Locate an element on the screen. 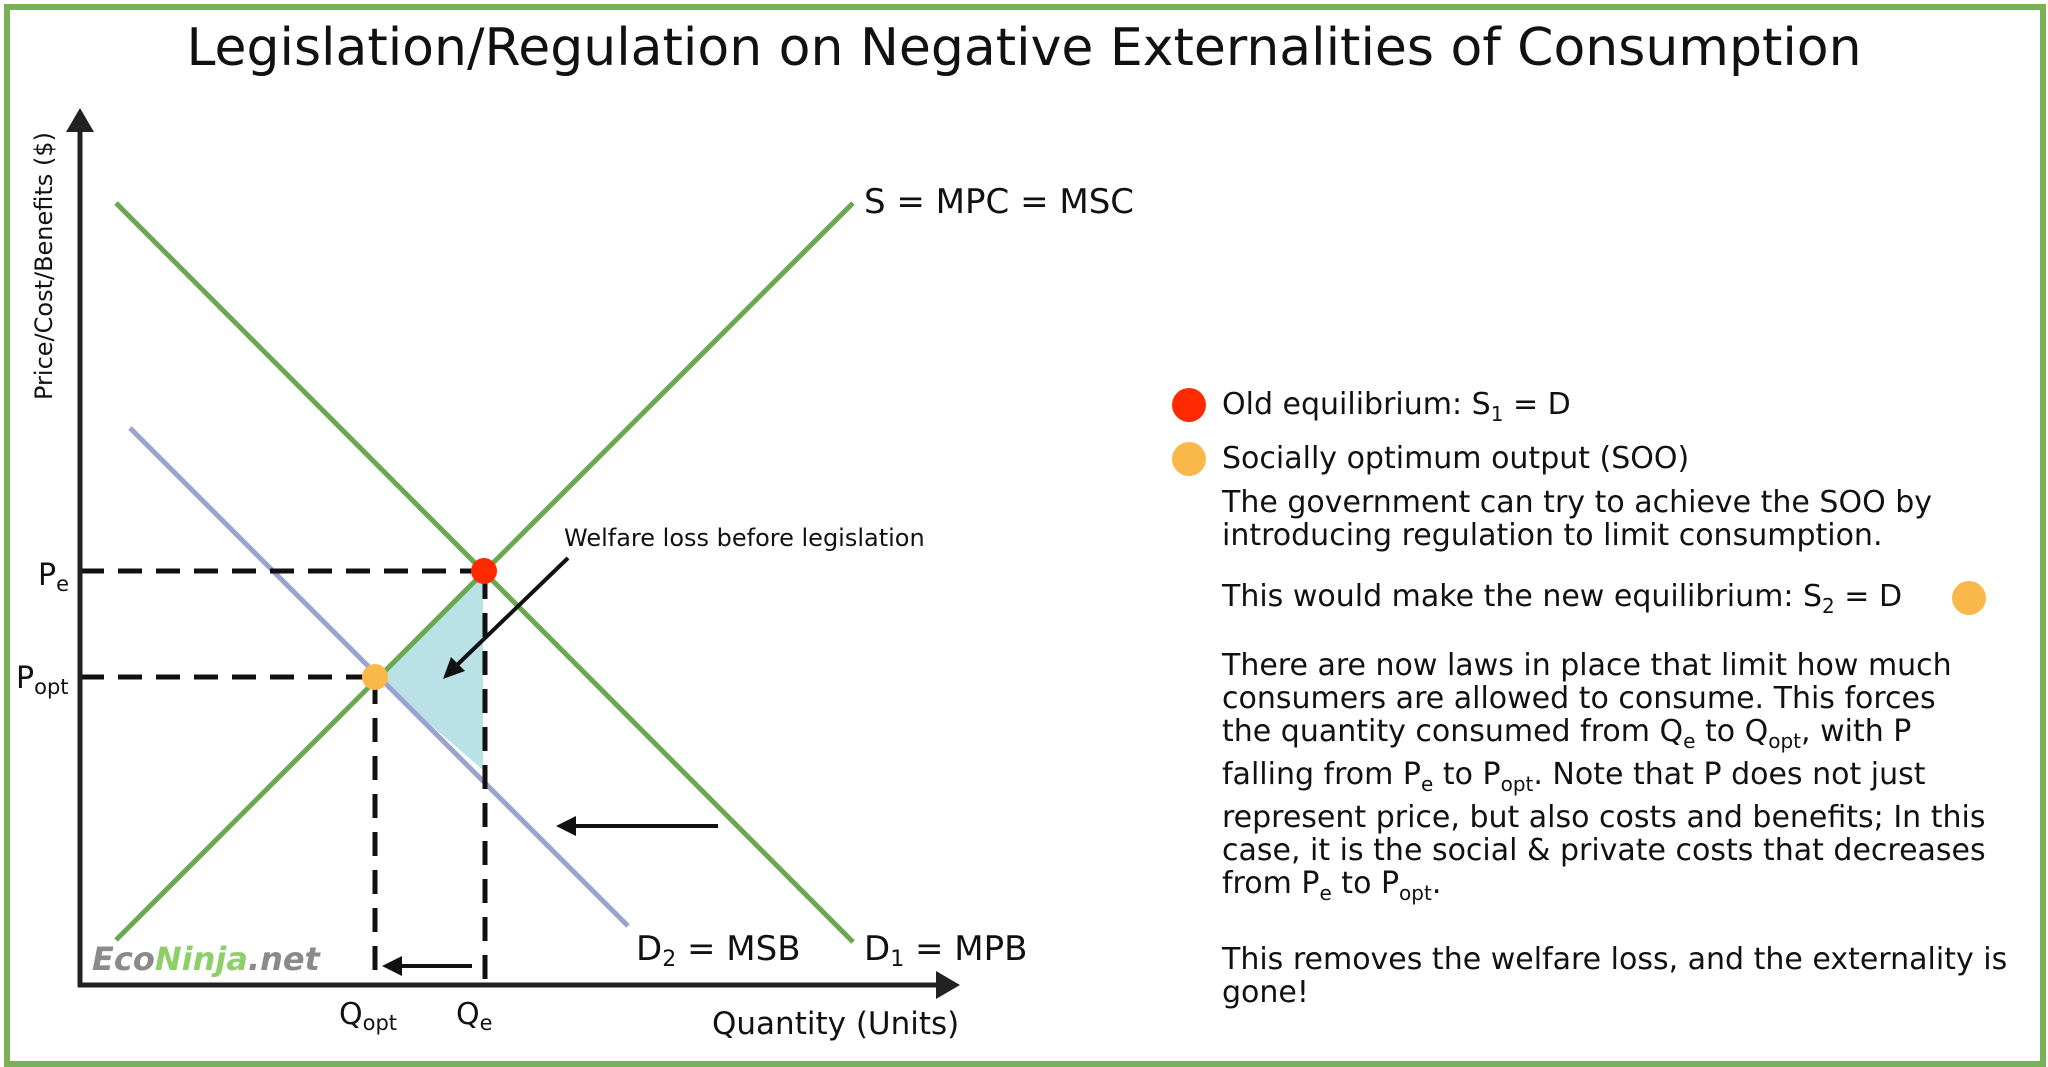 The height and width of the screenshot is (1067, 2048). para3-line7-sub2: opt is located at coordinates (1415, 893).